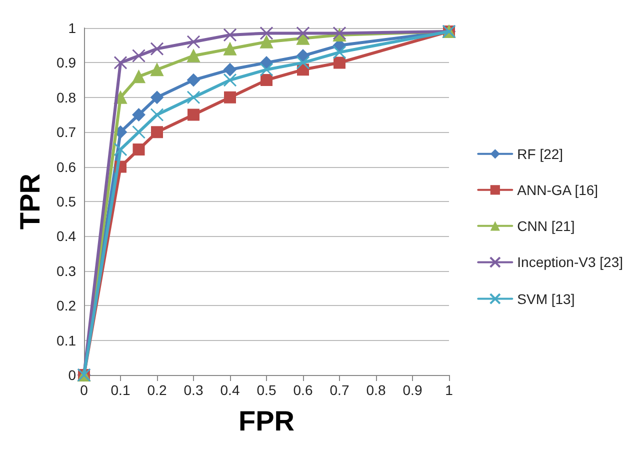 Image resolution: width=644 pixels, height=455 pixels. What do you see at coordinates (266, 390) in the screenshot?
I see `x-tick-label: 0.5` at bounding box center [266, 390].